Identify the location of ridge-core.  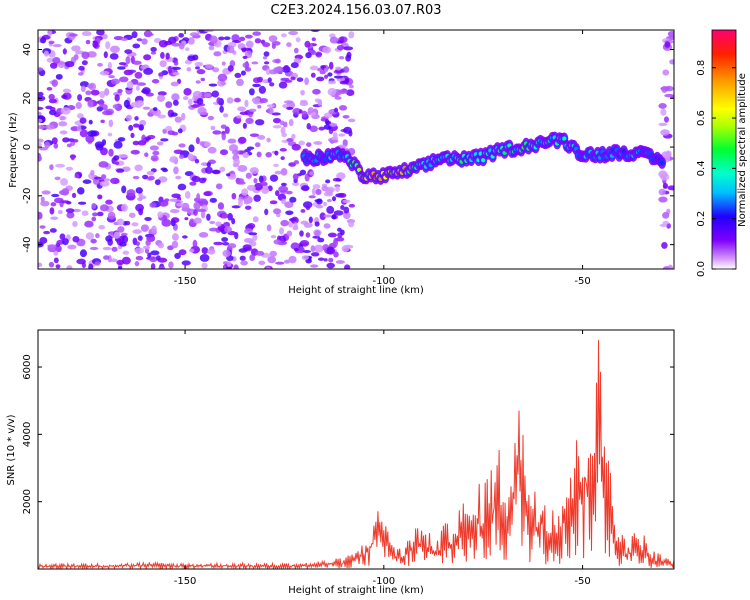
(662, 163).